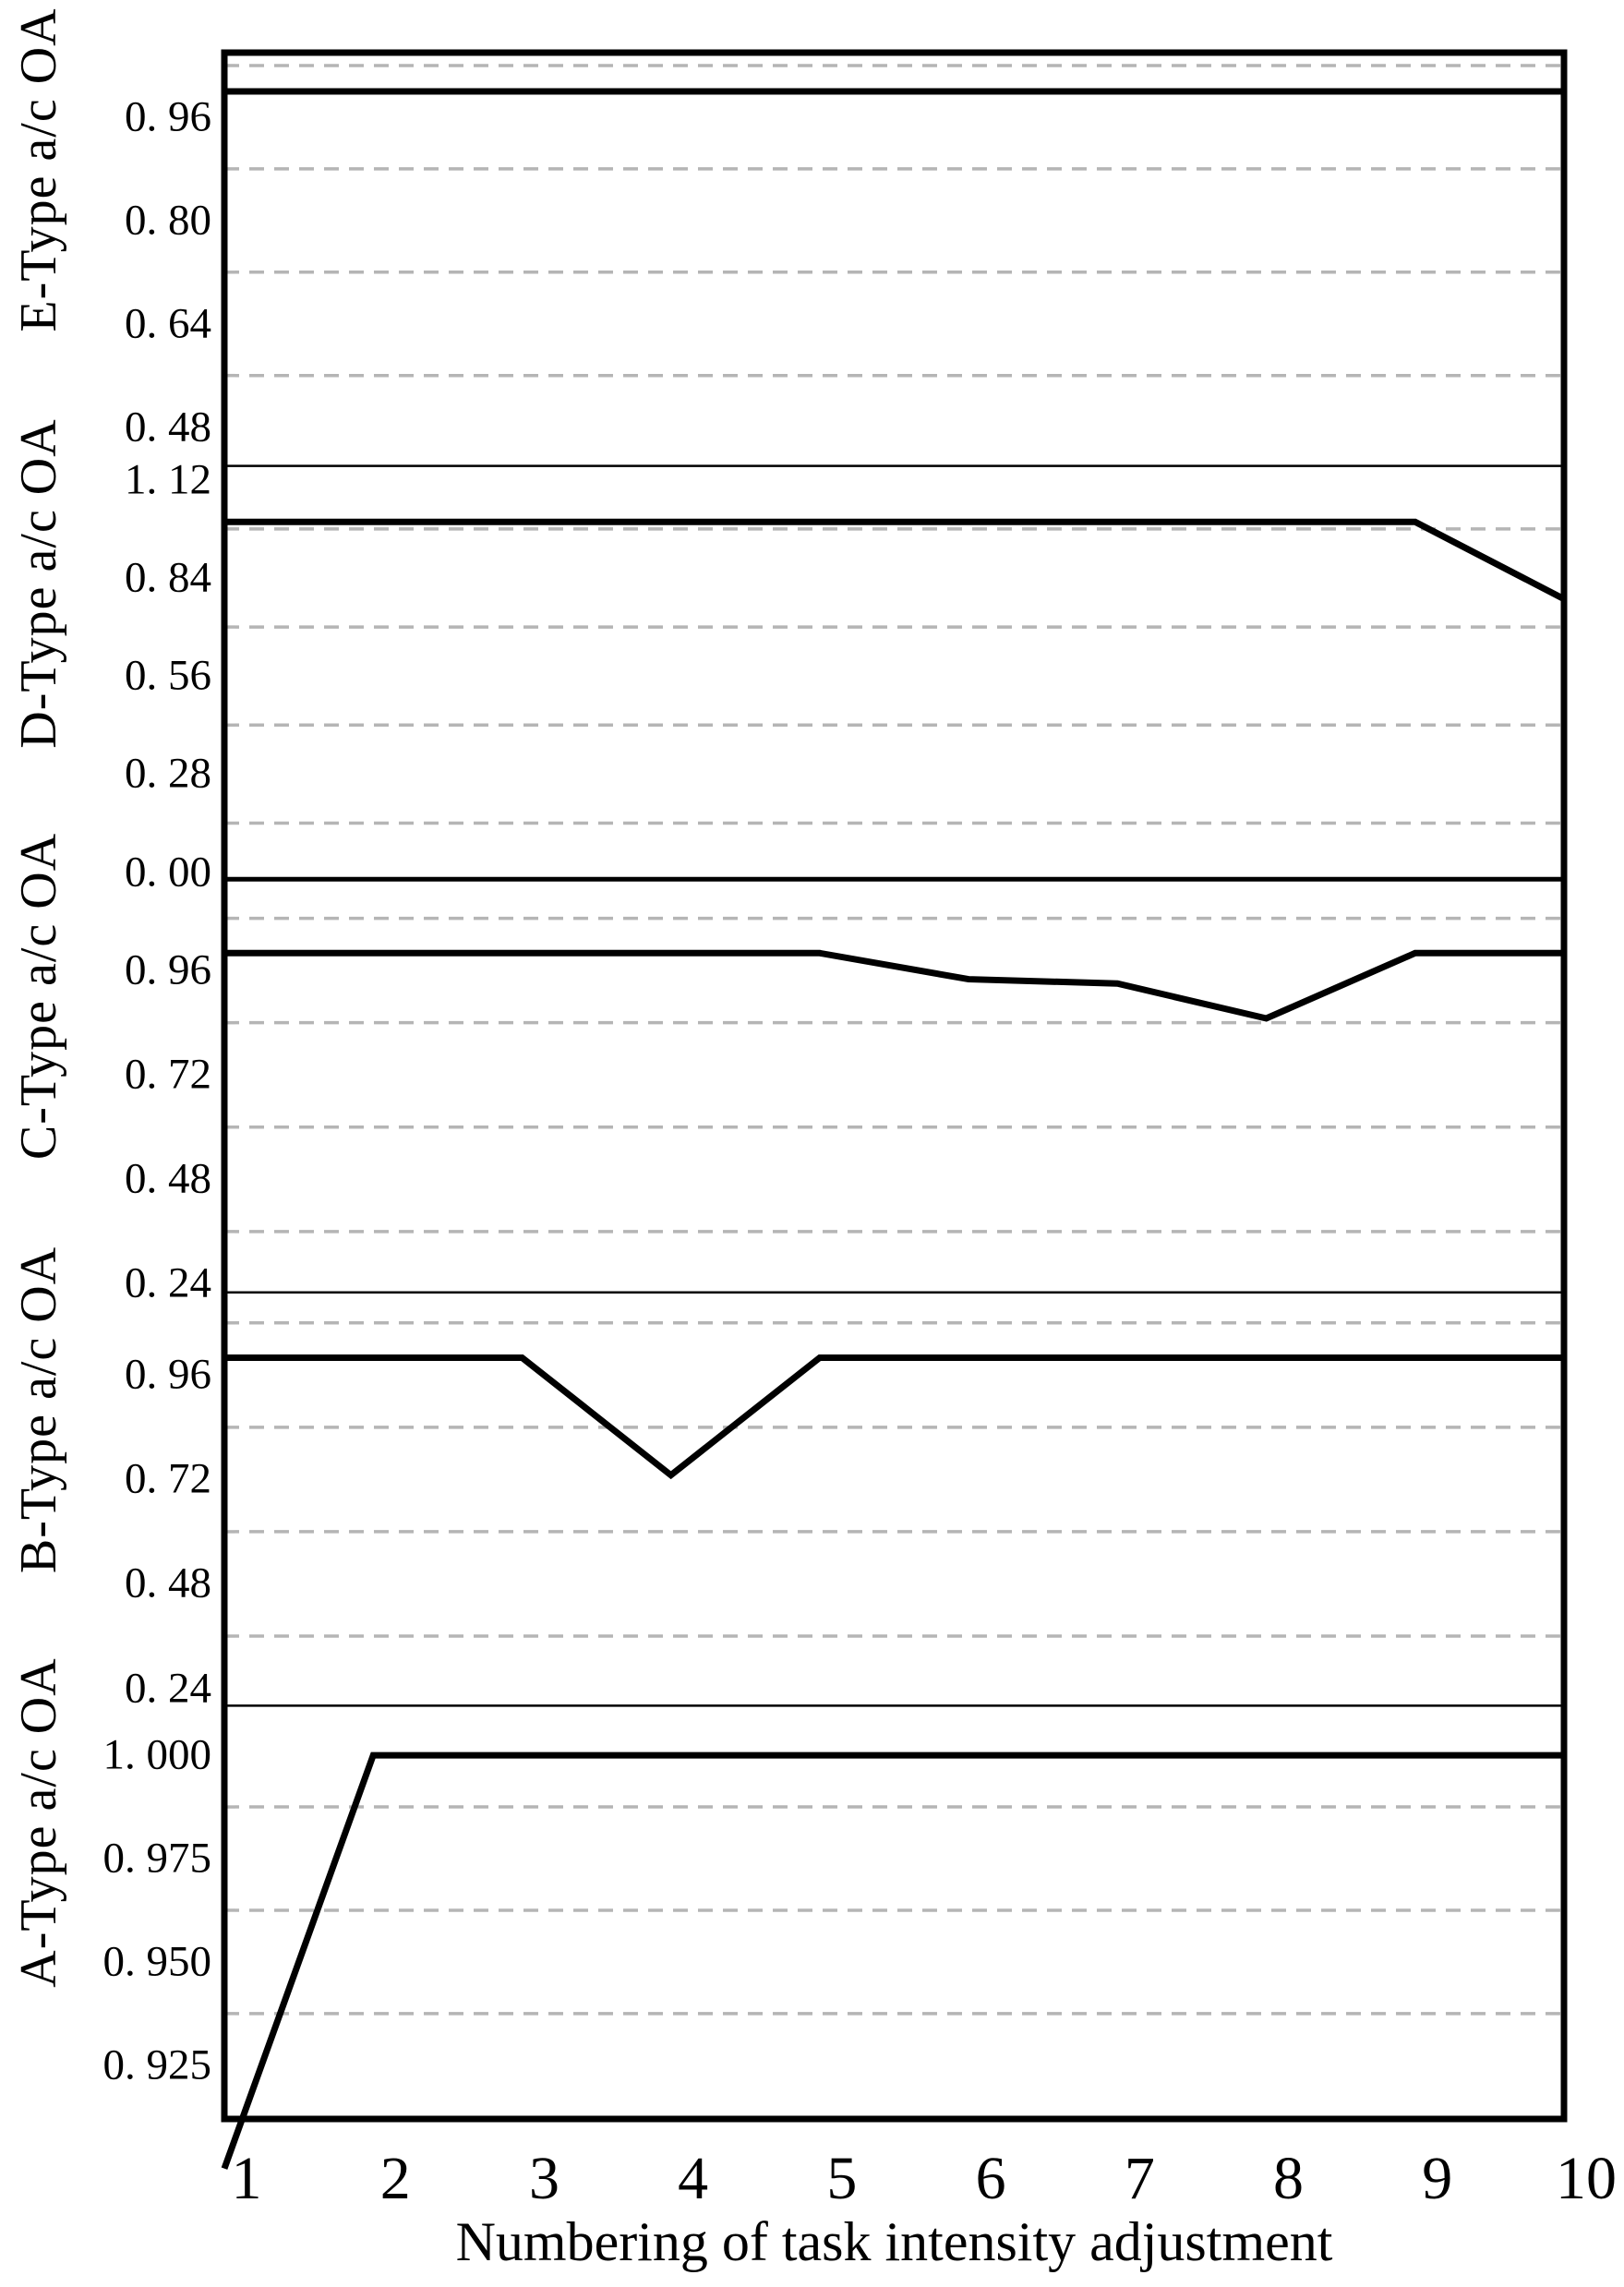 The height and width of the screenshot is (2287, 1624). What do you see at coordinates (894, 985) in the screenshot?
I see `series-line-c-type` at bounding box center [894, 985].